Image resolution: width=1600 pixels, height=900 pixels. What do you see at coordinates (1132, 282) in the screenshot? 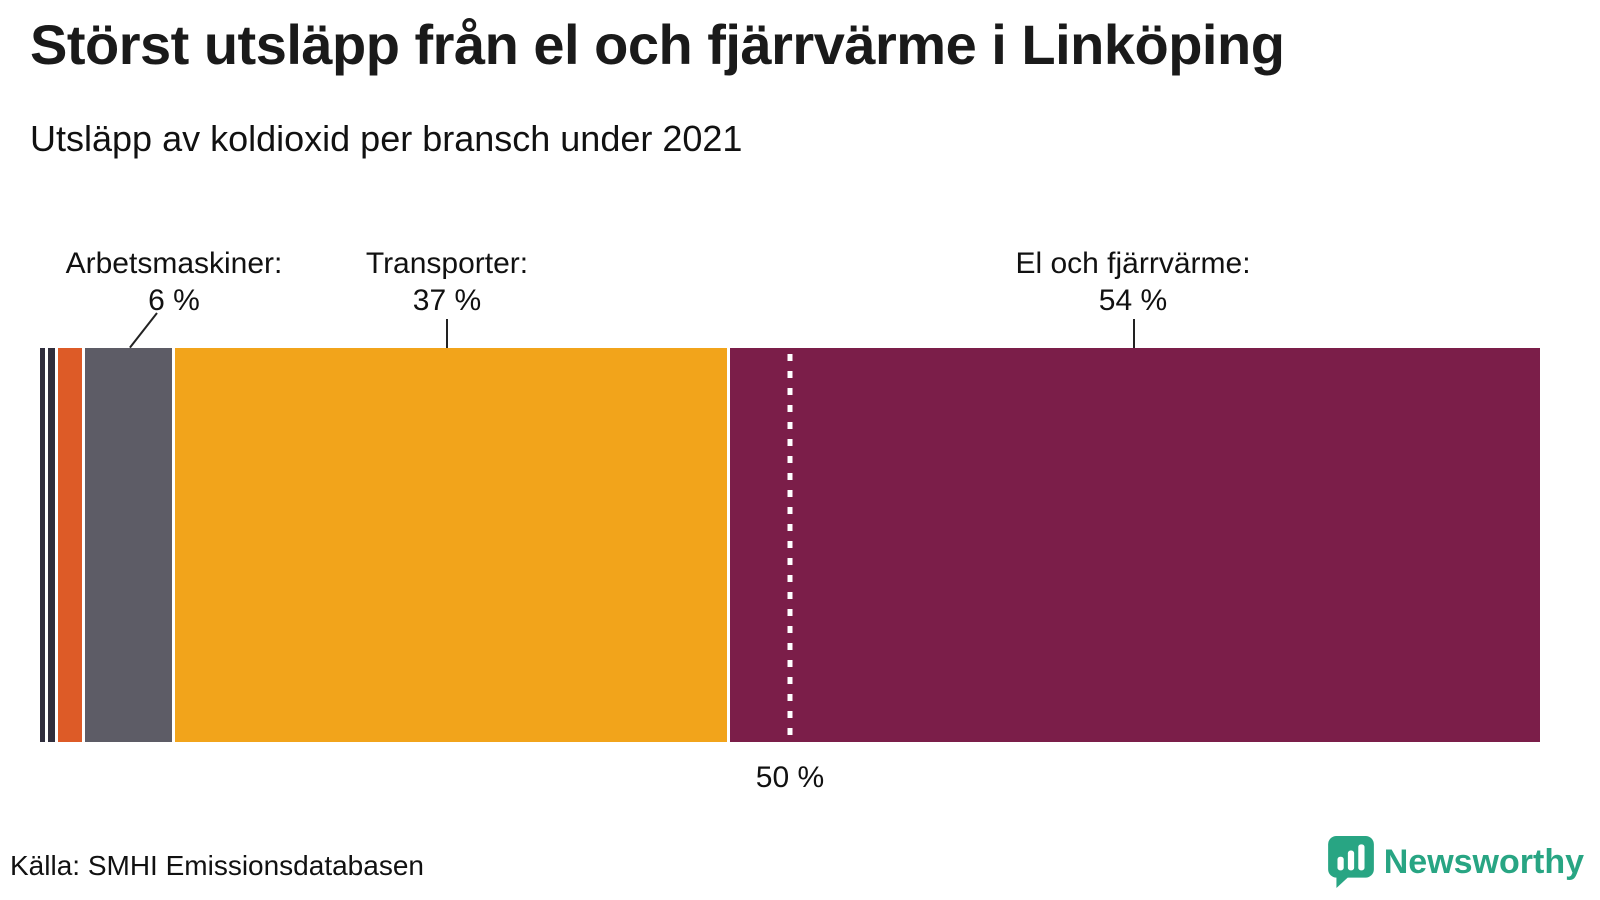
I see `annotation-el-och-fjarrvarme: El och fjärrvärme: 54 %` at bounding box center [1132, 282].